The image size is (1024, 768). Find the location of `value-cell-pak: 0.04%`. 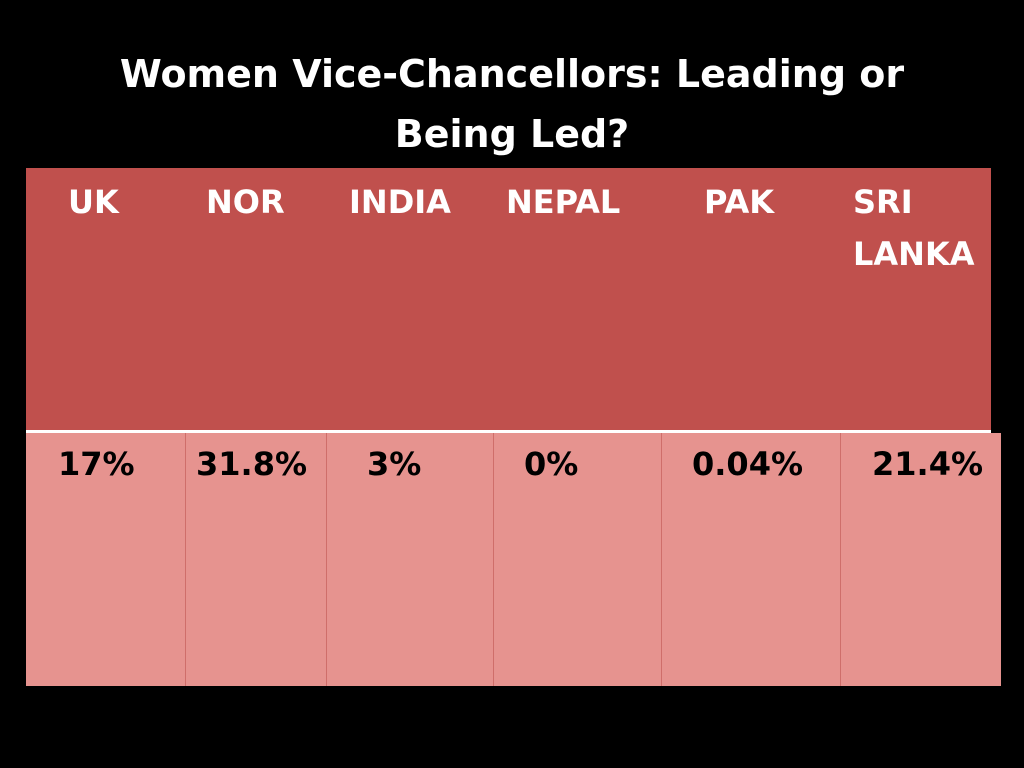

value-cell-pak: 0.04% is located at coordinates (751, 559).